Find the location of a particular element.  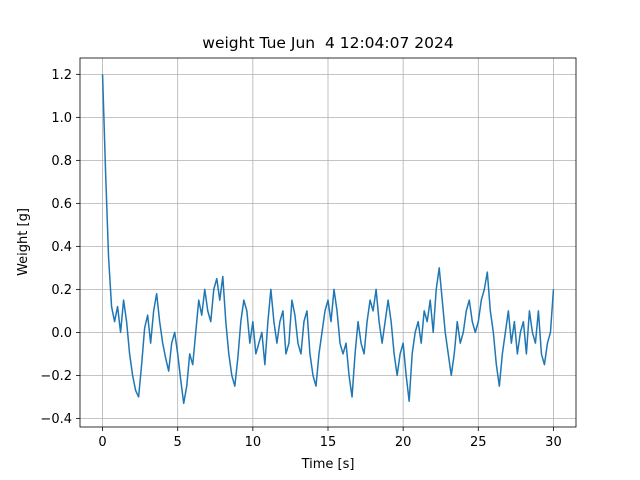

y-tick-label: 0.8 is located at coordinates (61, 161).